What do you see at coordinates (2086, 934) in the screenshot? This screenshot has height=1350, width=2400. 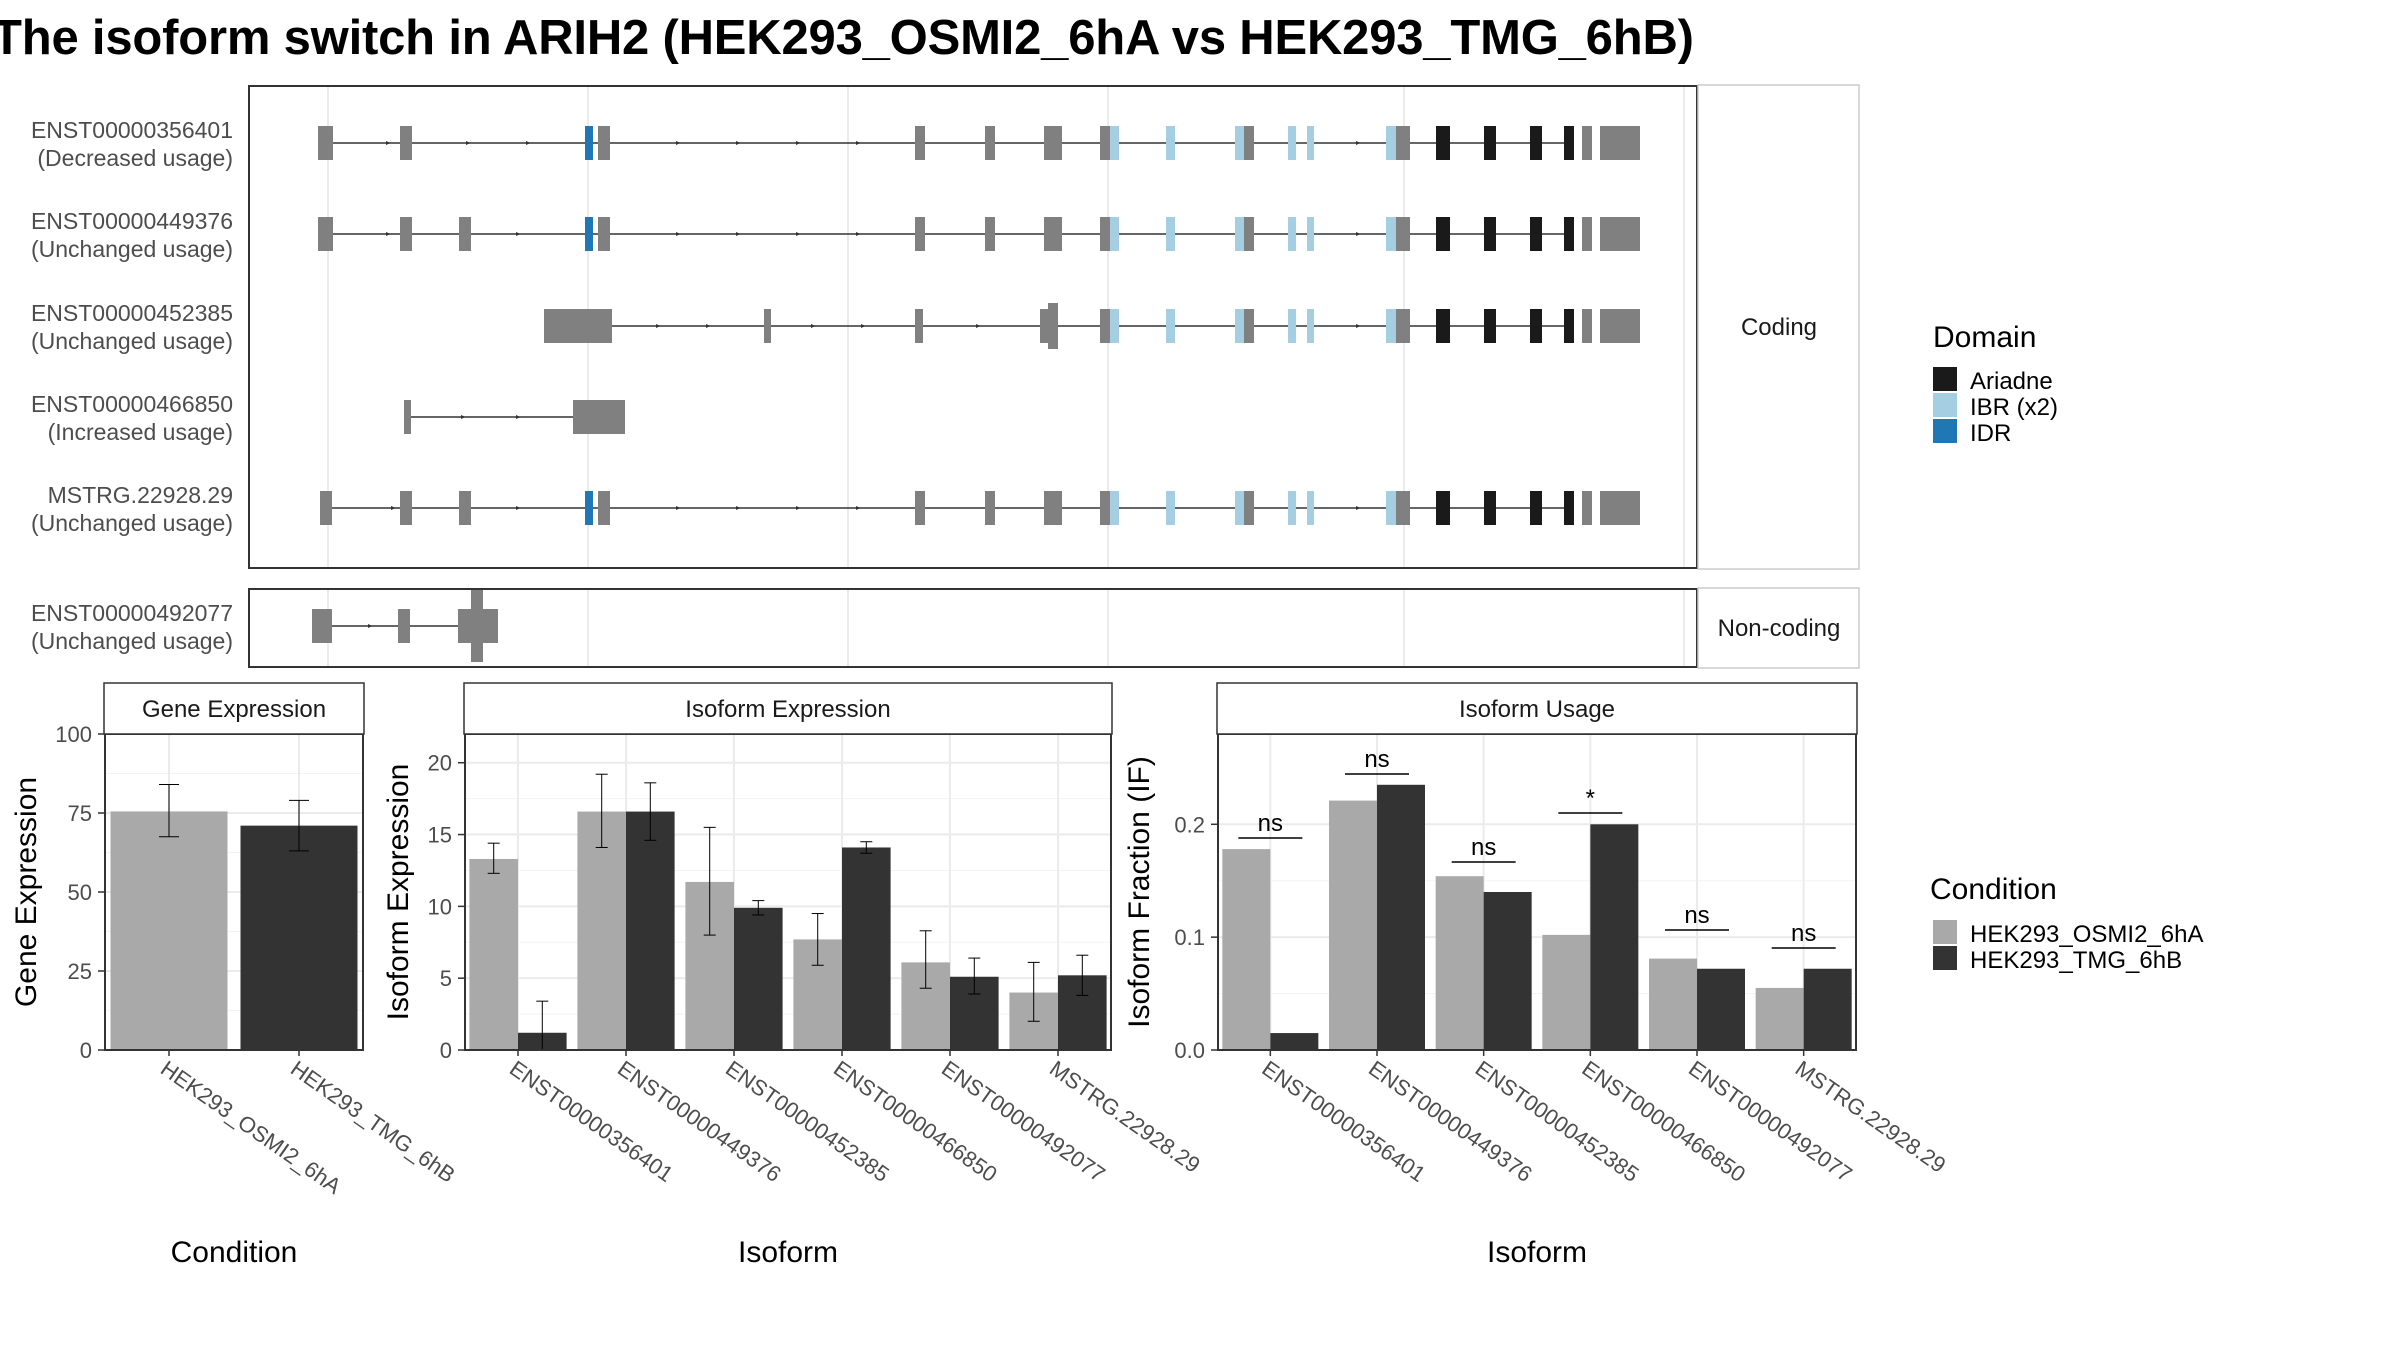 I see `condition-legend-label: HEK293_OSMI2_6hA` at bounding box center [2086, 934].